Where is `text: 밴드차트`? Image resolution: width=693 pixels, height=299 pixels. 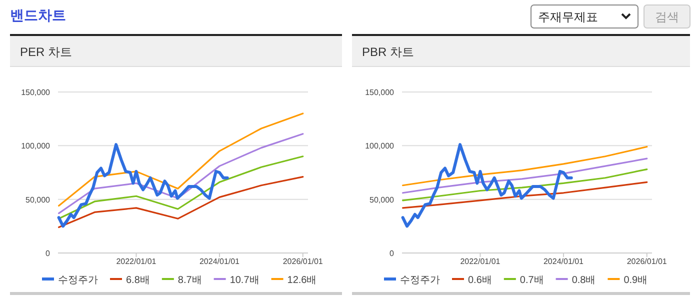
text: 밴드차트 is located at coordinates (38, 15).